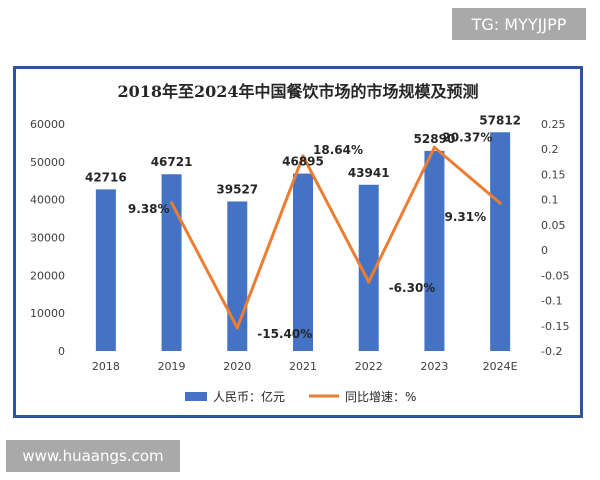 The height and width of the screenshot is (480, 600). I want to click on right-tick-label: 0, so click(544, 250).